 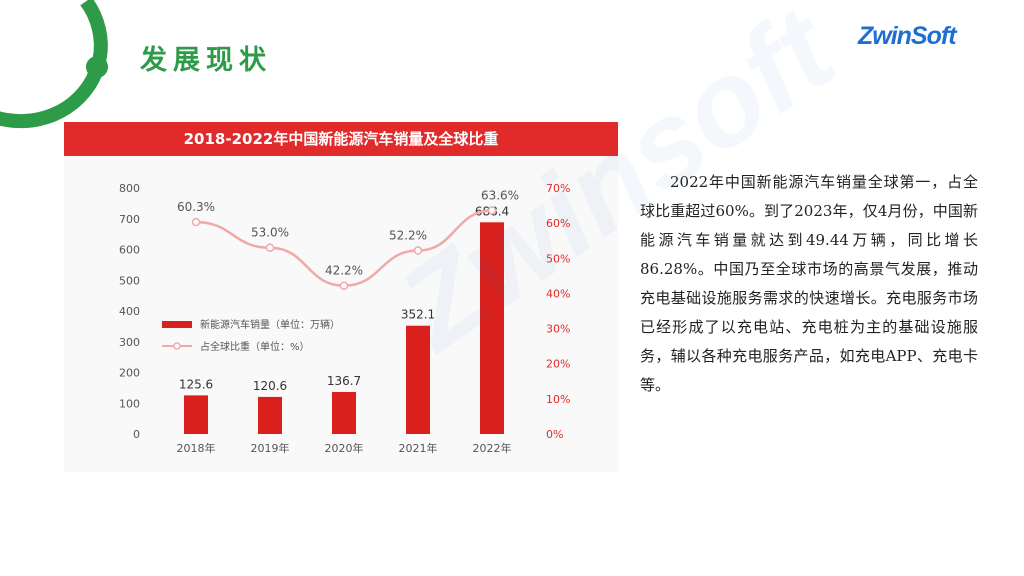 I want to click on legend-line-label: 占全球比重（单位：%）, so click(x=255, y=346).